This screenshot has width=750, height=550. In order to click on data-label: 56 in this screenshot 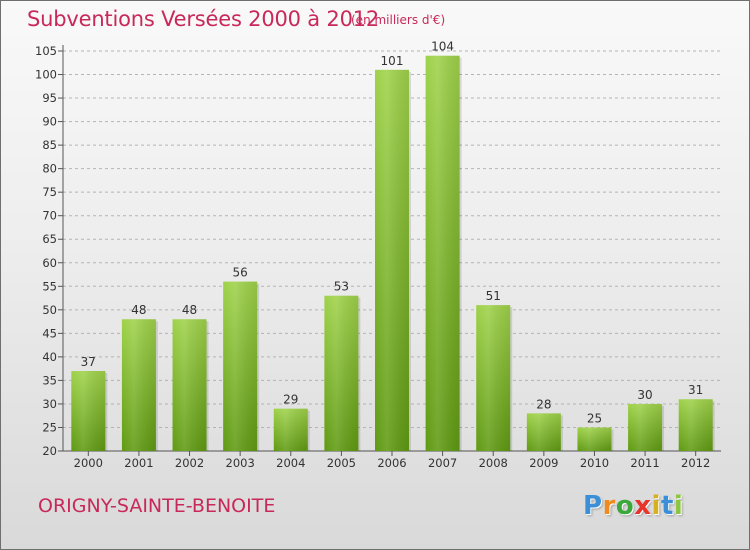, I will do `click(240, 273)`.